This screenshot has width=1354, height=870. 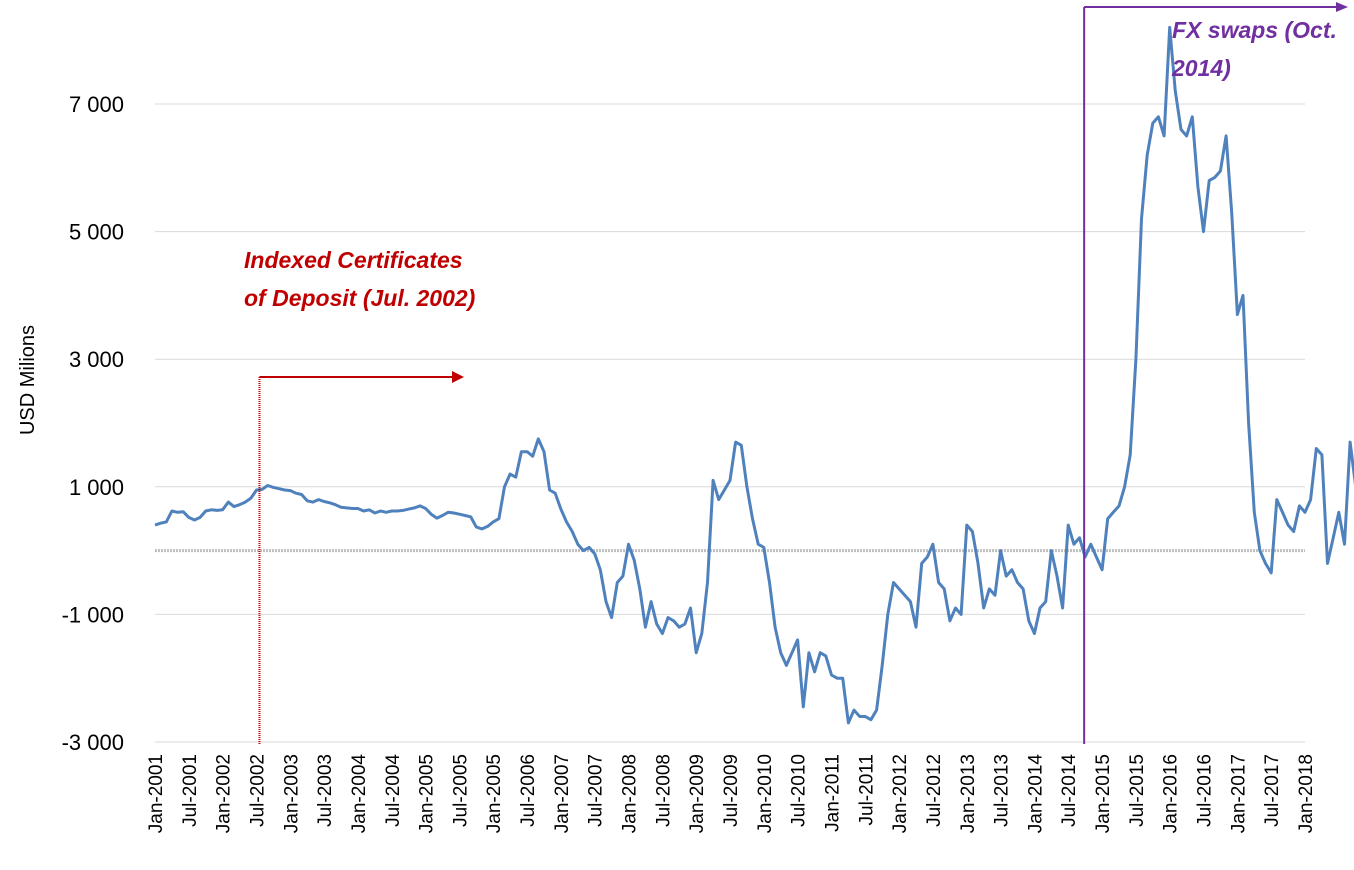 What do you see at coordinates (799, 790) in the screenshot?
I see `x-tick-label: Jul-2010` at bounding box center [799, 790].